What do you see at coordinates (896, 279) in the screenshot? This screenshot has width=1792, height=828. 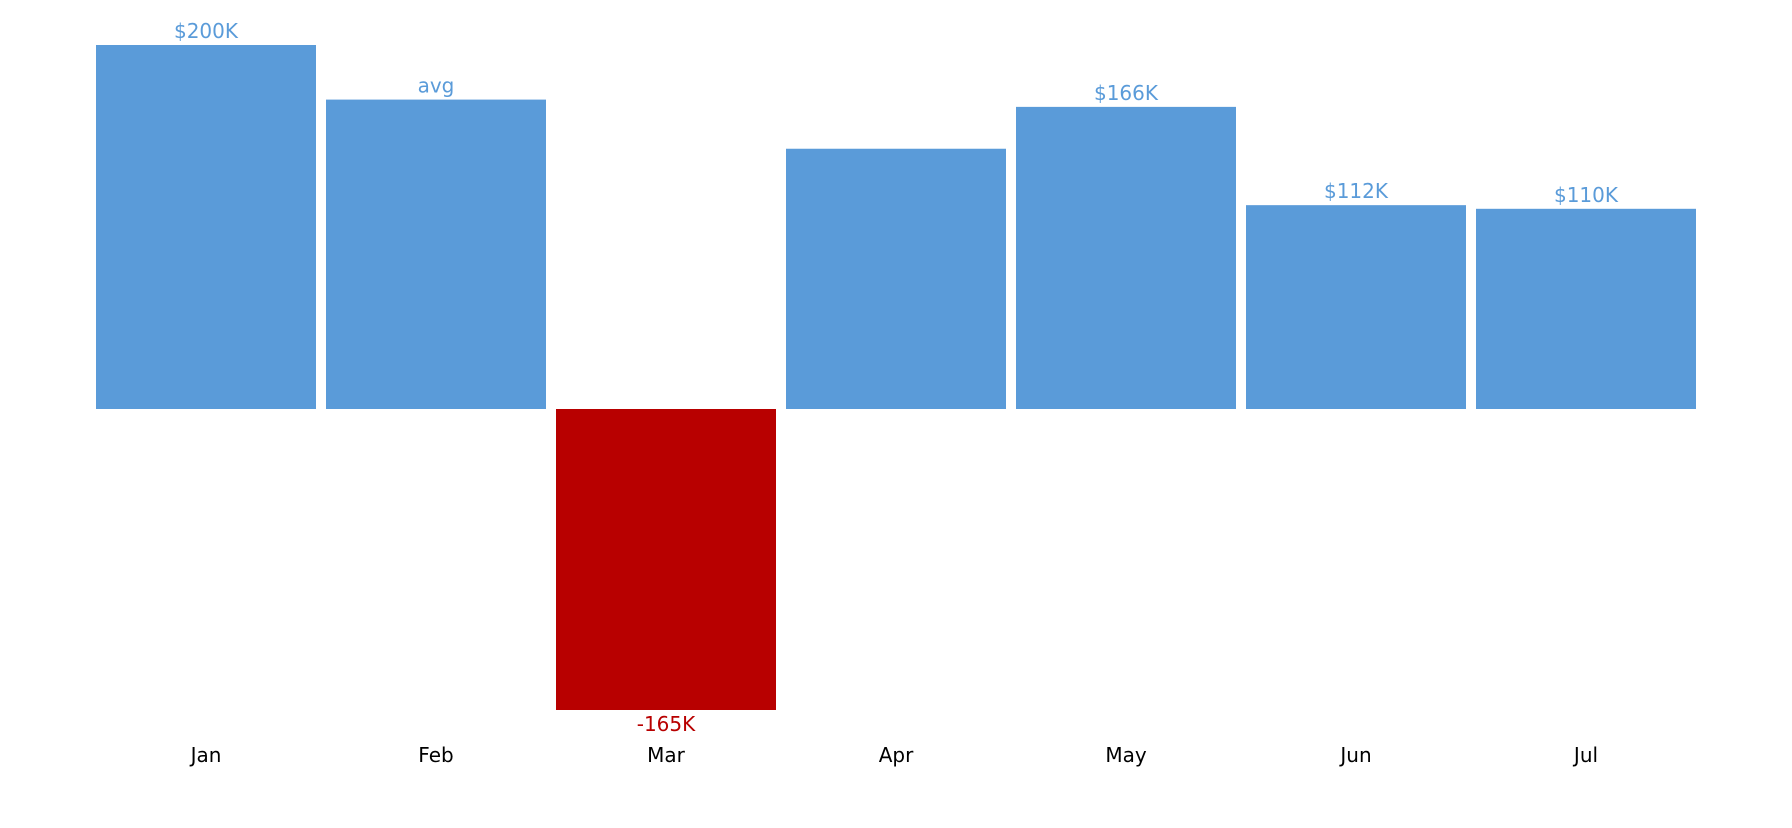 I see `bar-apr` at bounding box center [896, 279].